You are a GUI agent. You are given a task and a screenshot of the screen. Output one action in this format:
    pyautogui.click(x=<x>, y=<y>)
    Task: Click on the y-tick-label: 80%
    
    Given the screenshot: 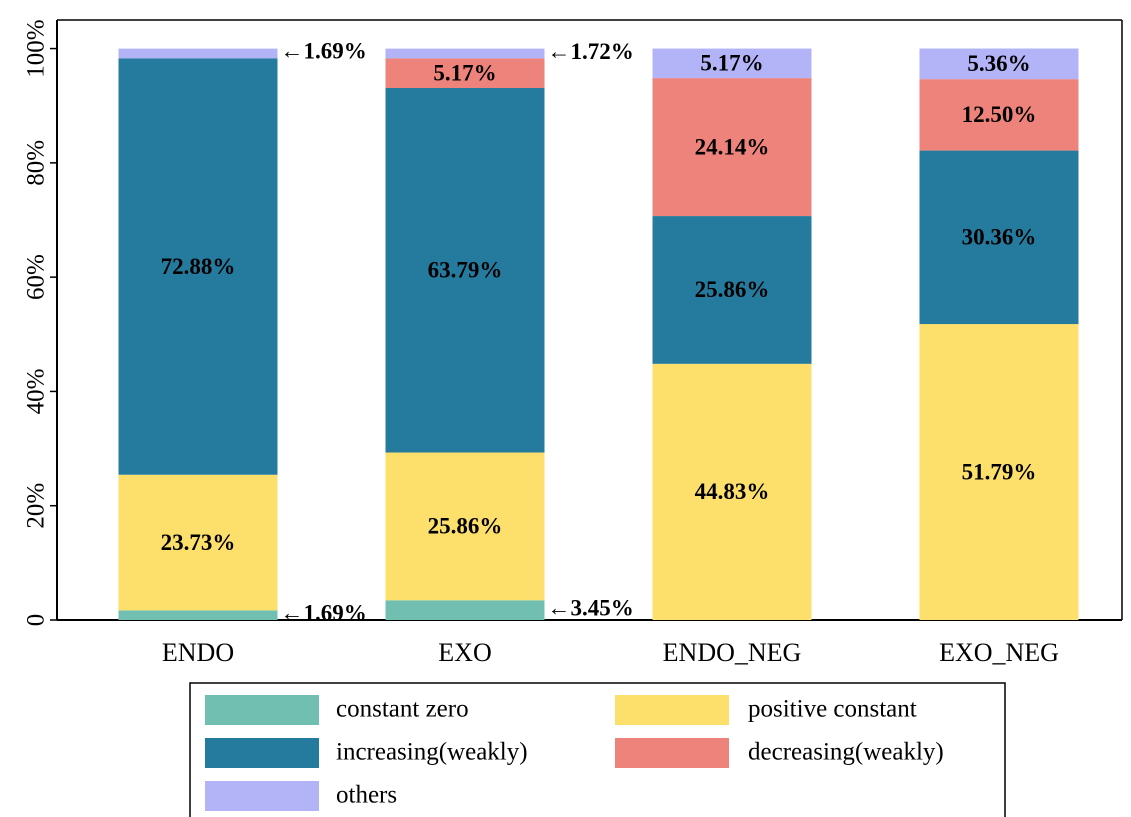 What is the action you would take?
    pyautogui.click(x=36, y=163)
    